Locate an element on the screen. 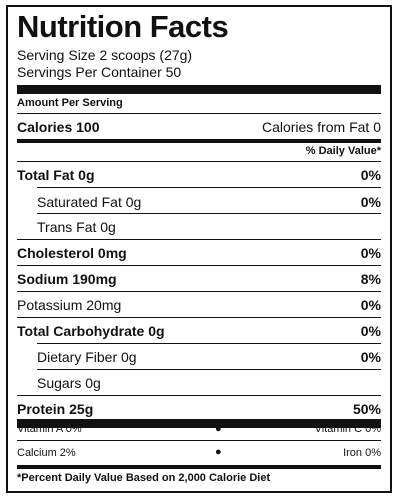 This screenshot has height=500, width=400. nutrient-label: Protein 25g is located at coordinates (55, 409).